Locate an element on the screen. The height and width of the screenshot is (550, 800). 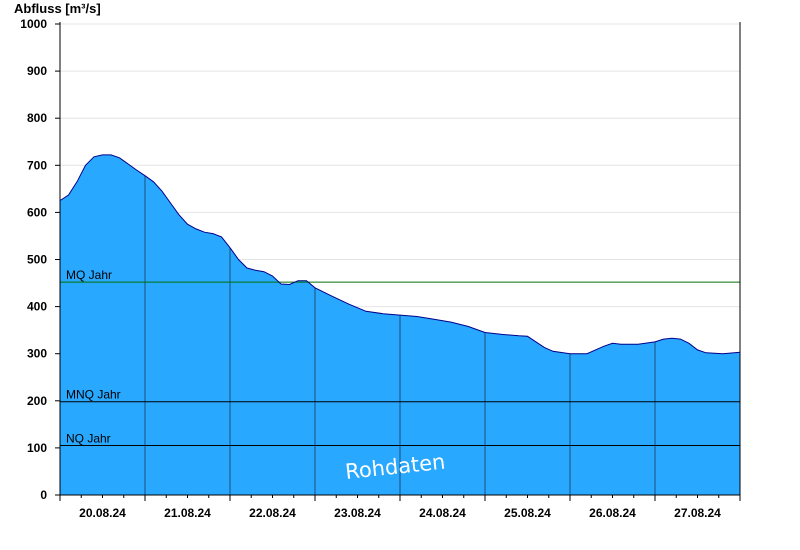
y-tick-label-300: 300 is located at coordinates (37, 354).